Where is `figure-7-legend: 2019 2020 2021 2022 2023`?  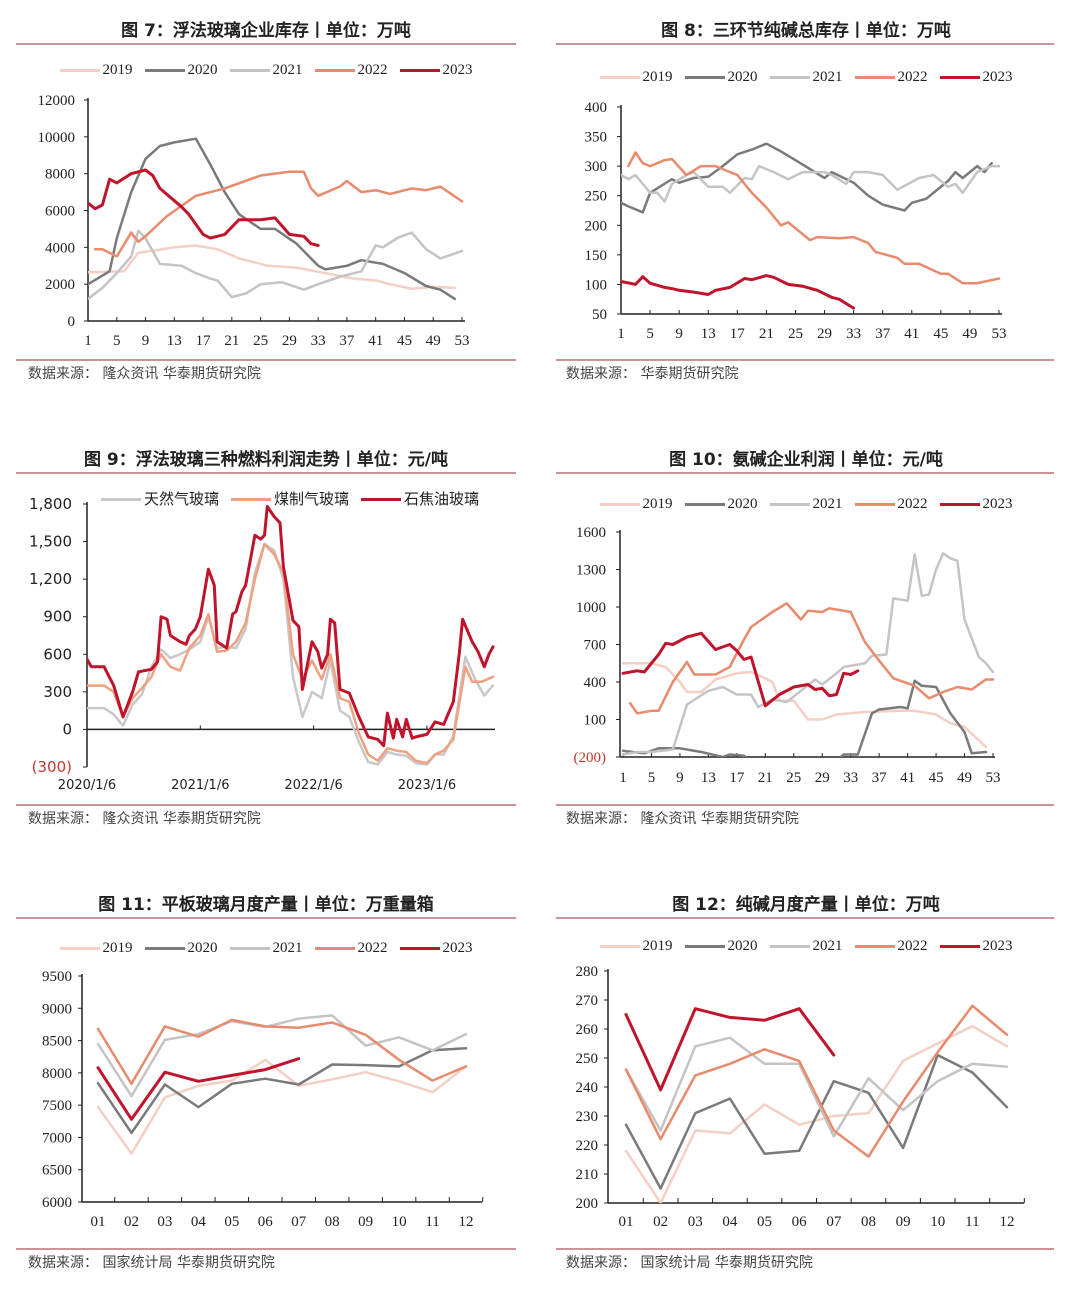
figure-7-legend: 2019 2020 2021 2022 2023 is located at coordinates (266, 70).